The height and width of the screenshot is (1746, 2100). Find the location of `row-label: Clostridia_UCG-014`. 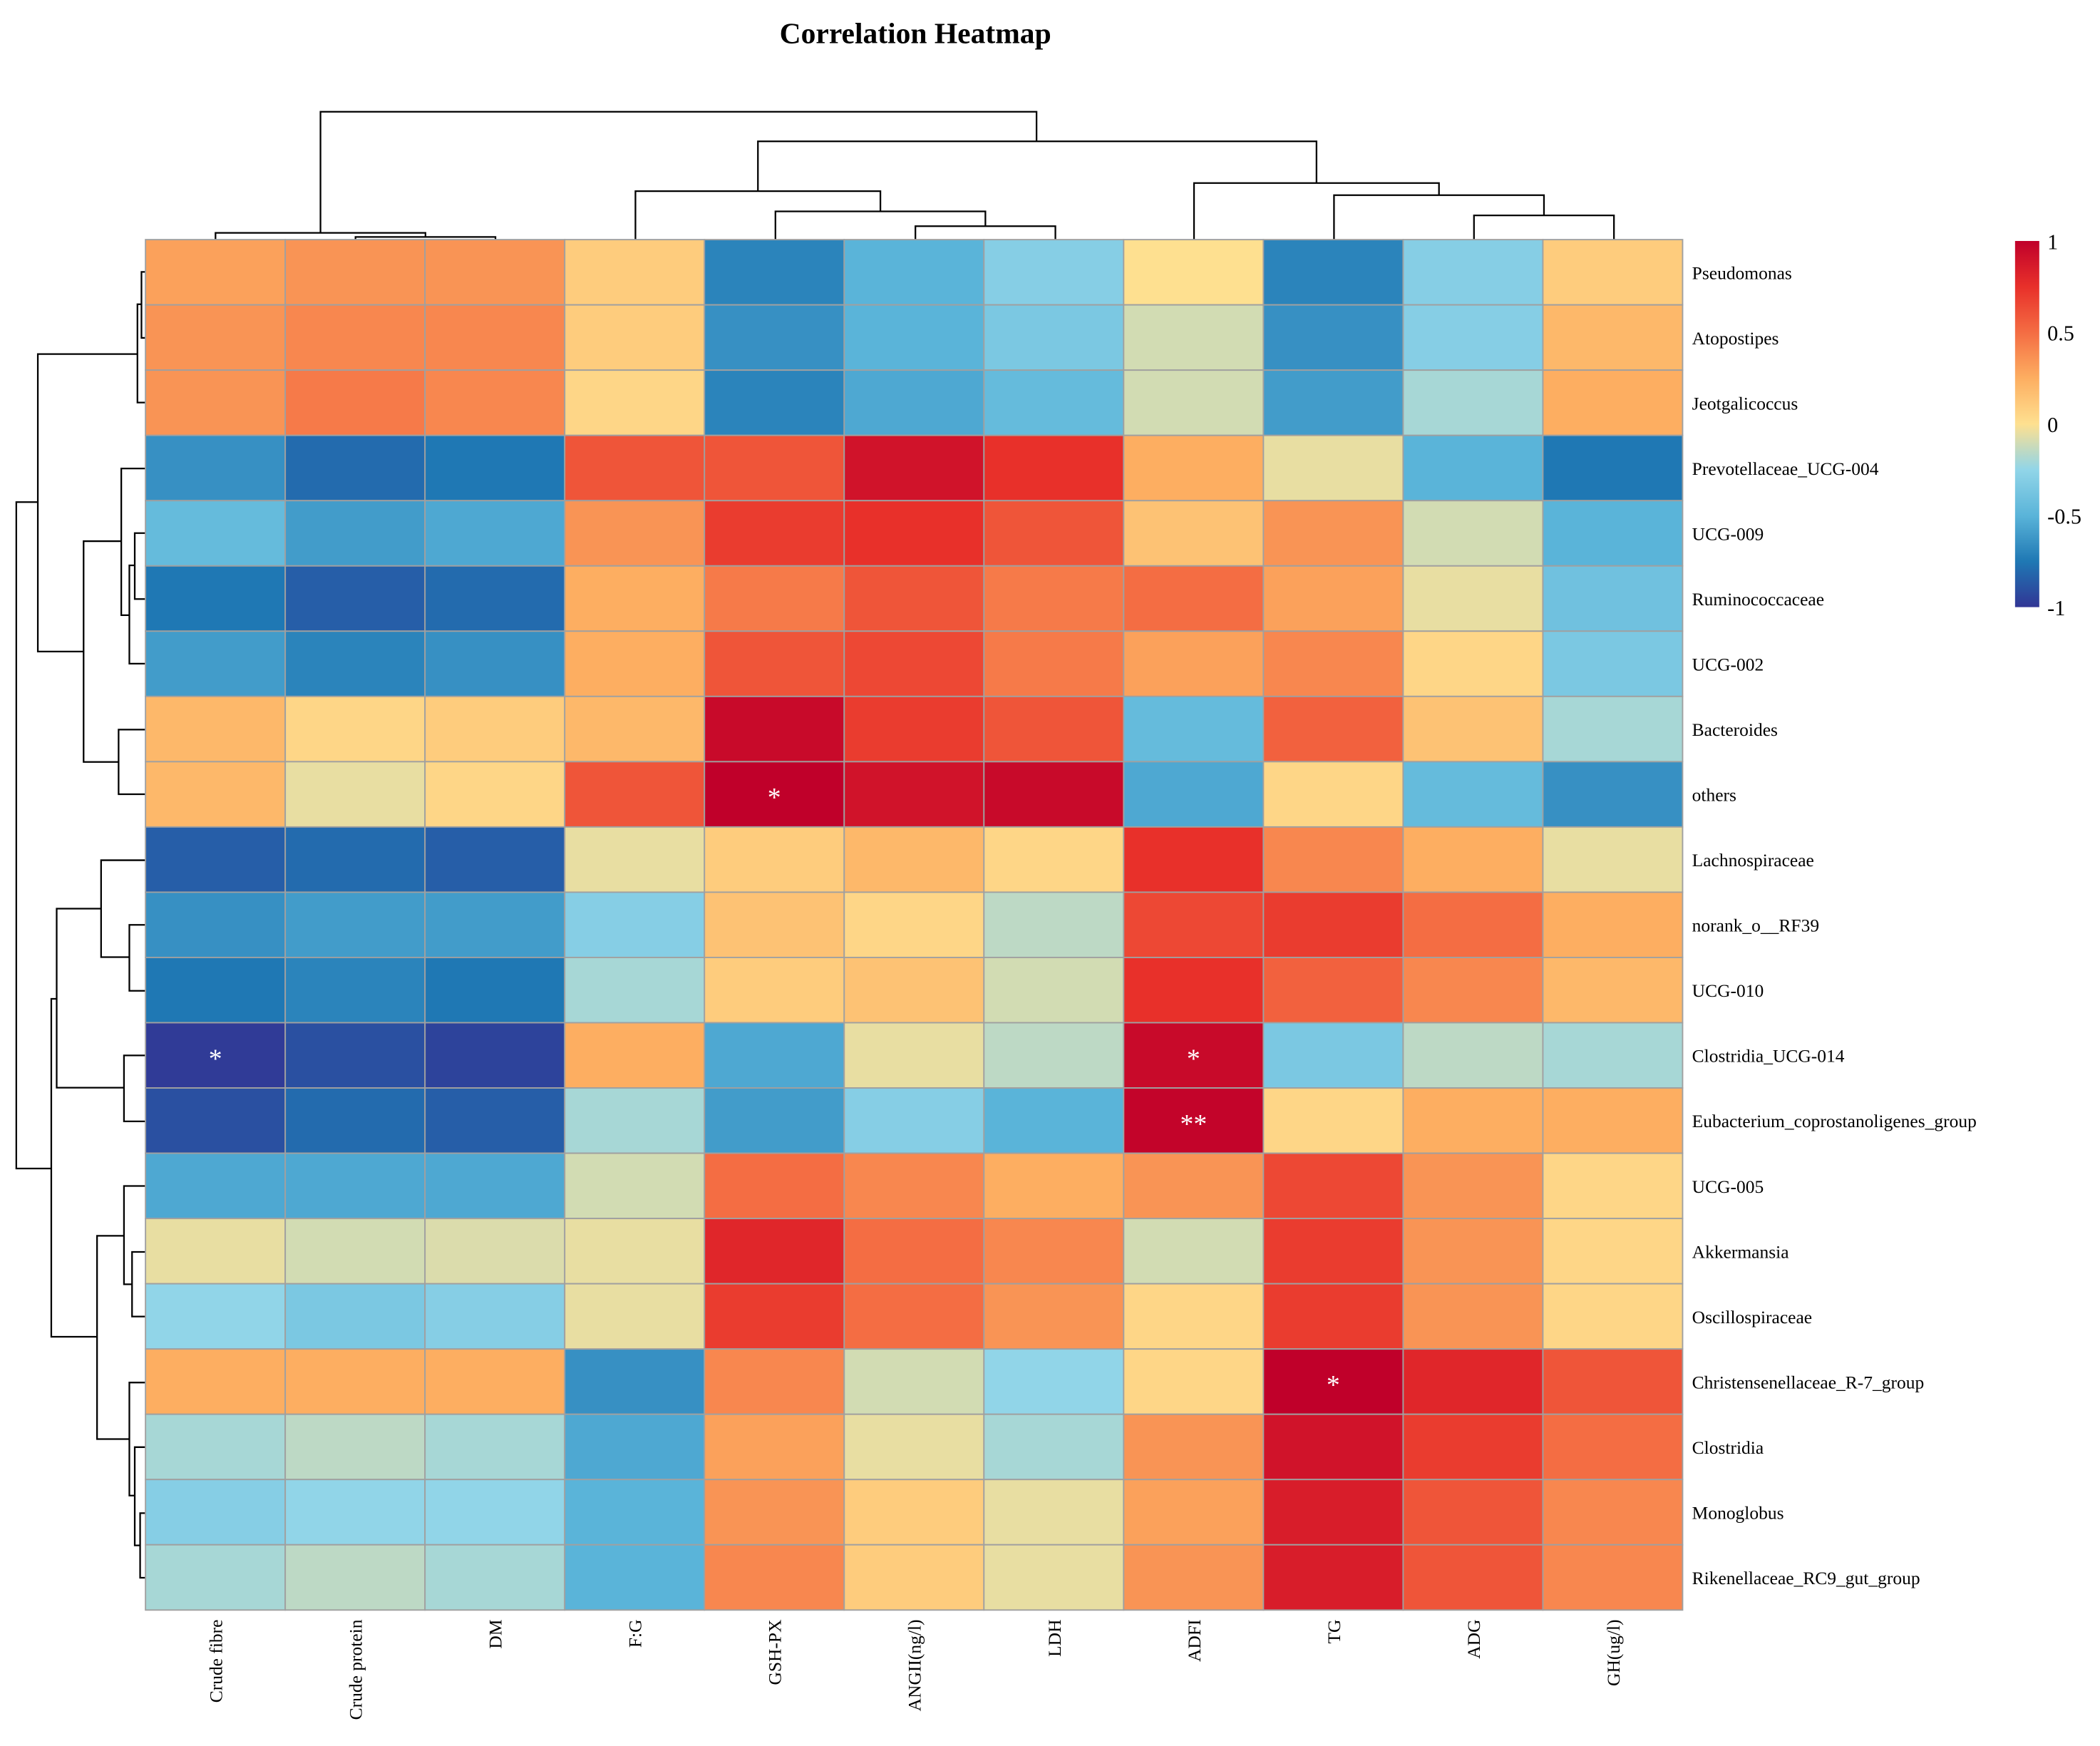

row-label: Clostridia_UCG-014 is located at coordinates (1768, 1056).